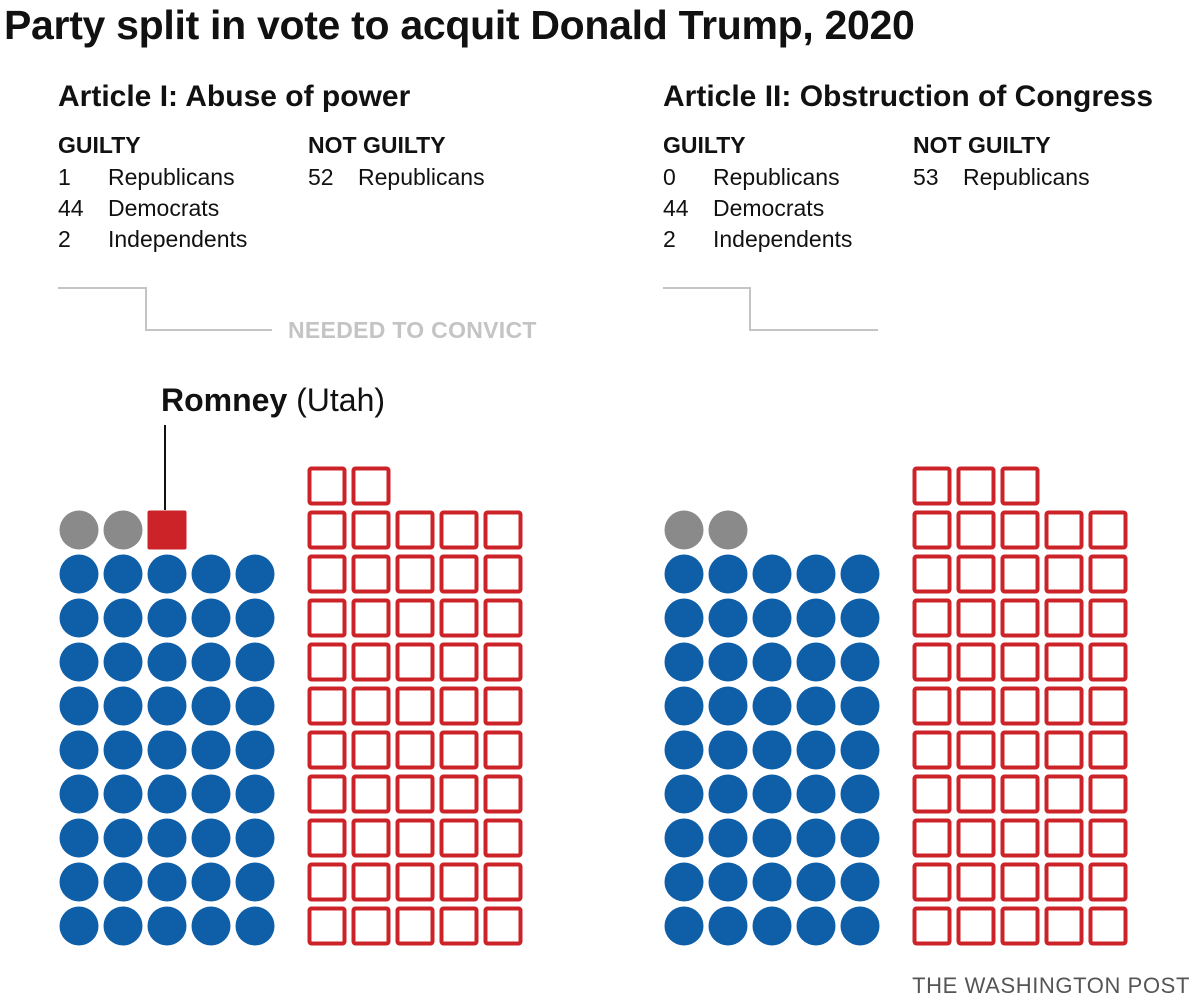 Image resolution: width=1200 pixels, height=1004 pixels. What do you see at coordinates (728, 530) in the screenshot?
I see `independent-guilty-vote` at bounding box center [728, 530].